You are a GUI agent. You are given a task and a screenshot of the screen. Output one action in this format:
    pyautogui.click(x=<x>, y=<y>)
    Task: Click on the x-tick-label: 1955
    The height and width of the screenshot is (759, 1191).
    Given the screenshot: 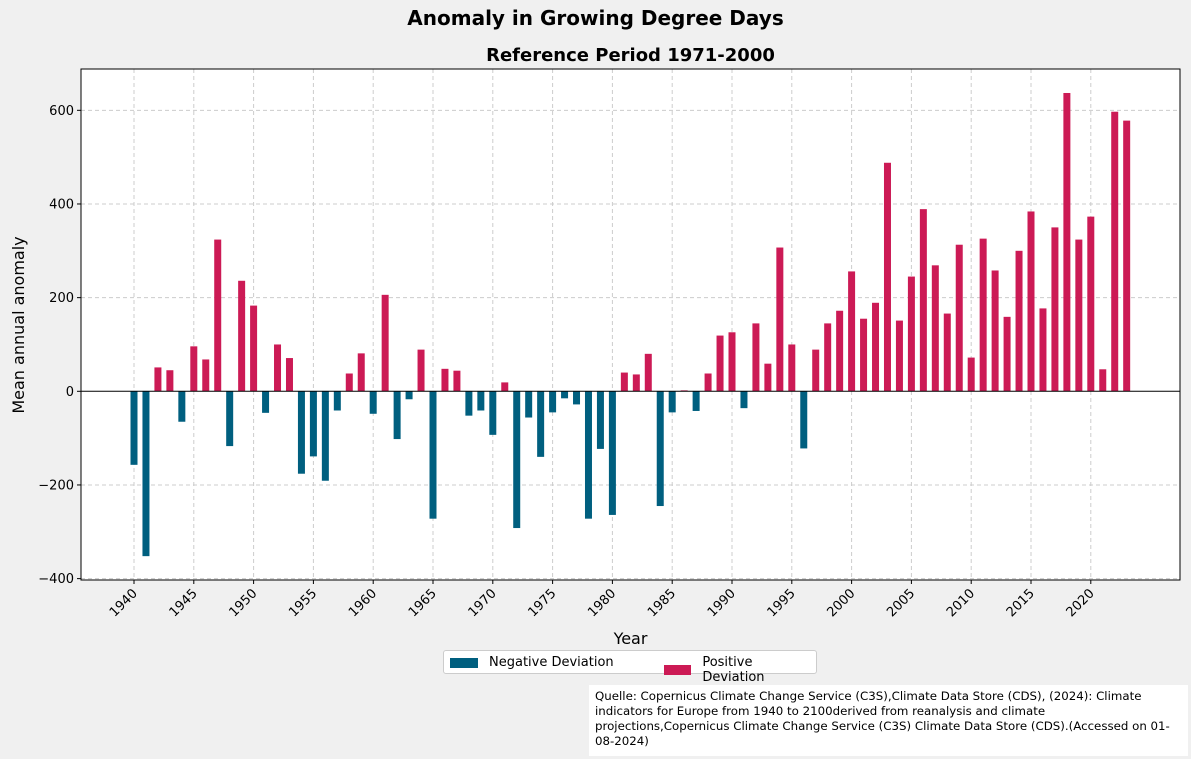 What is the action you would take?
    pyautogui.click(x=303, y=603)
    